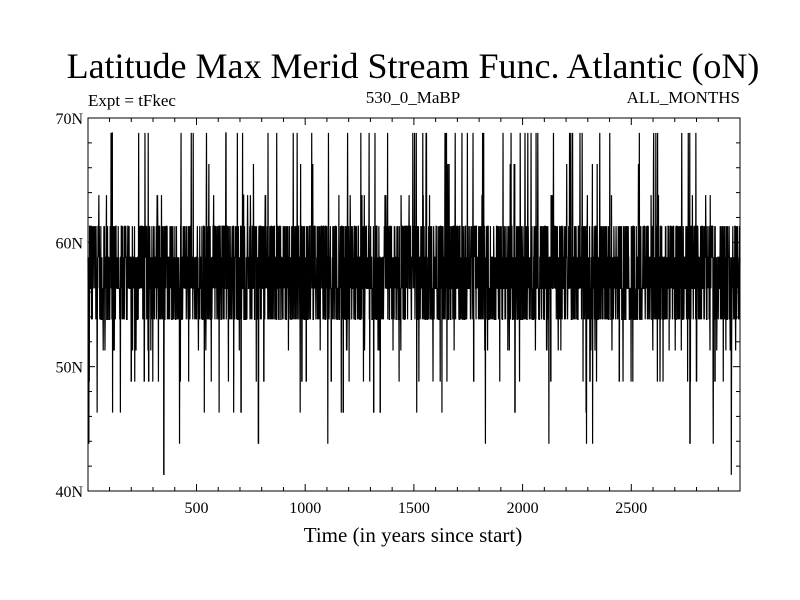  Describe the element at coordinates (196, 508) in the screenshot. I see `x-tick-label: 500` at that location.